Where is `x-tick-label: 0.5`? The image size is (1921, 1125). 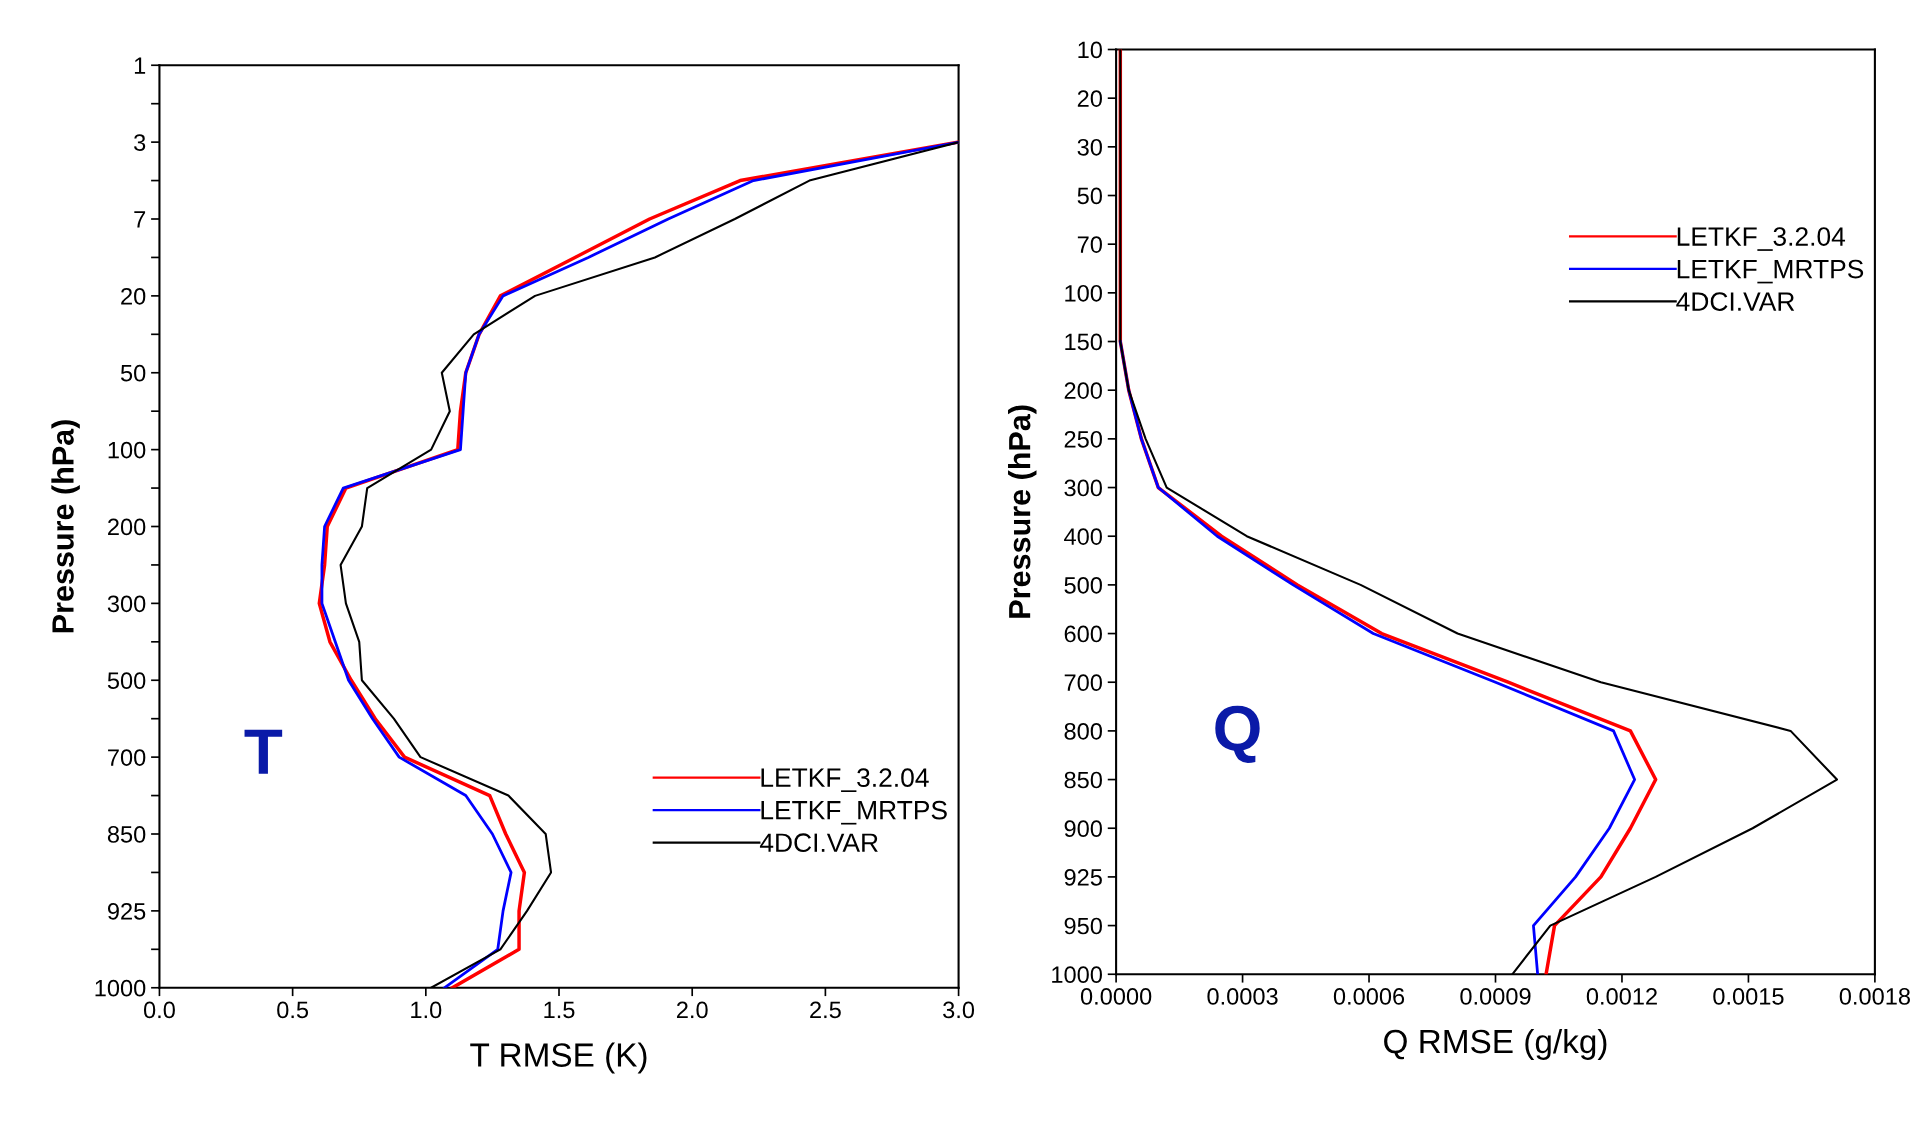 x-tick-label: 0.5 is located at coordinates (293, 1010).